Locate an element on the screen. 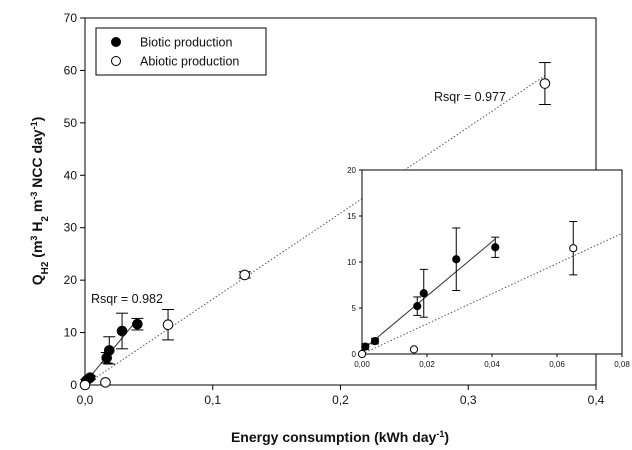 The image size is (632, 450). inset-x-tick-label: 0,02 is located at coordinates (427, 364).